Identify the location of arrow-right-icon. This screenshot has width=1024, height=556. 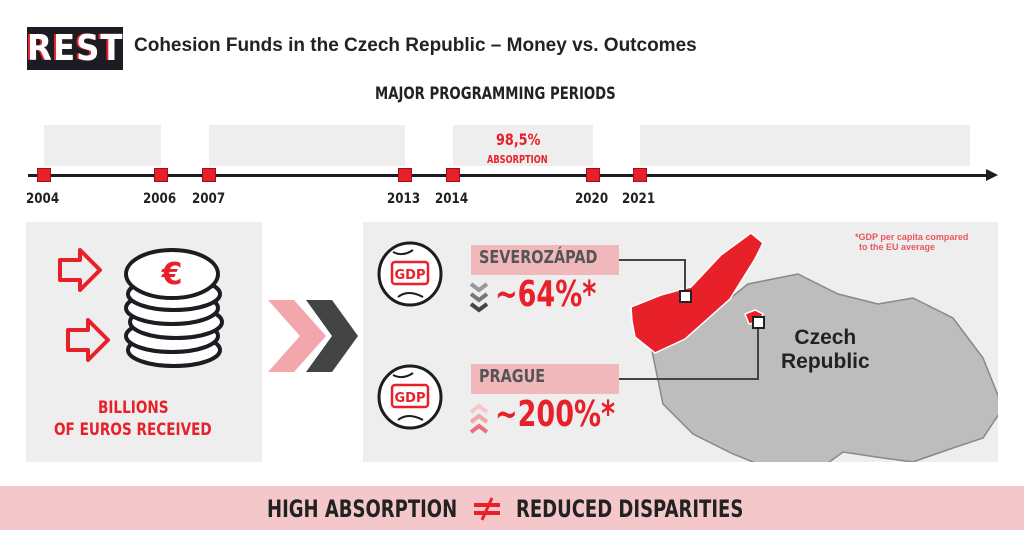
(84, 305).